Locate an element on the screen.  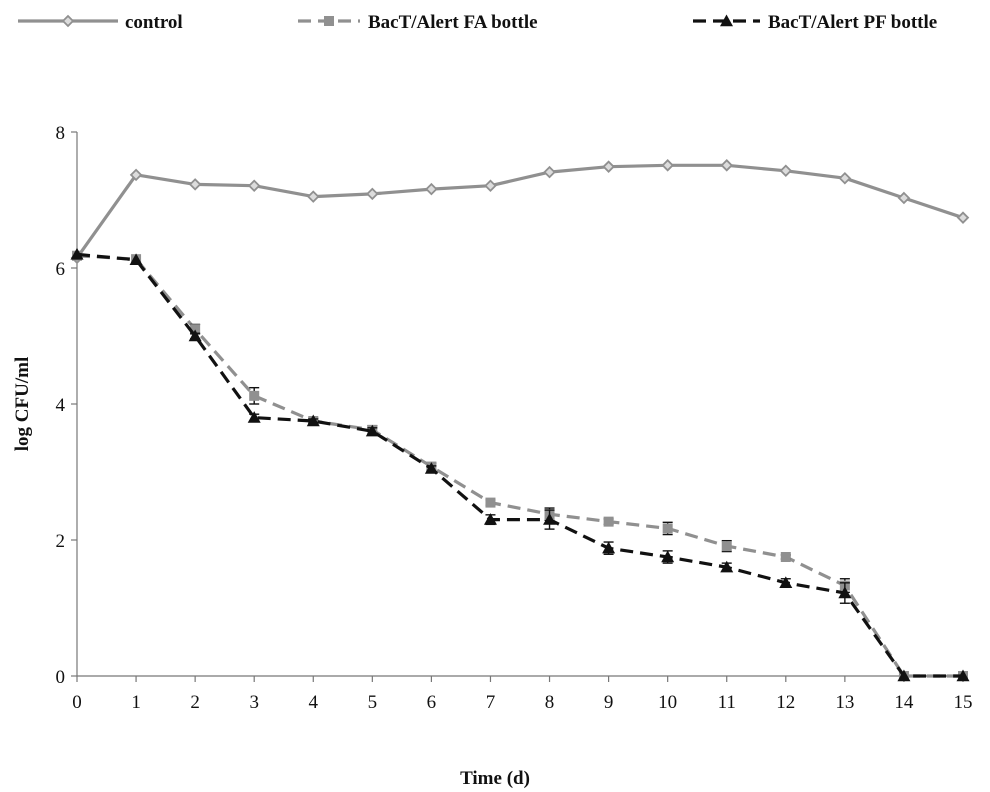
series-line is located at coordinates (519, 211).